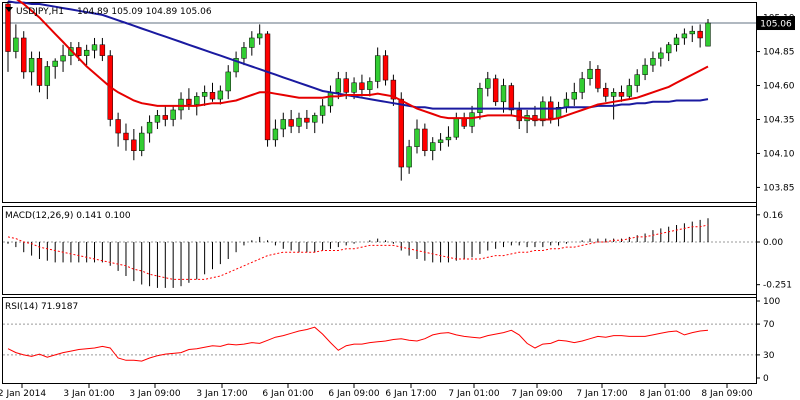 This screenshot has width=800, height=400. What do you see at coordinates (9, 9) in the screenshot?
I see `chevron-down-icon` at bounding box center [9, 9].